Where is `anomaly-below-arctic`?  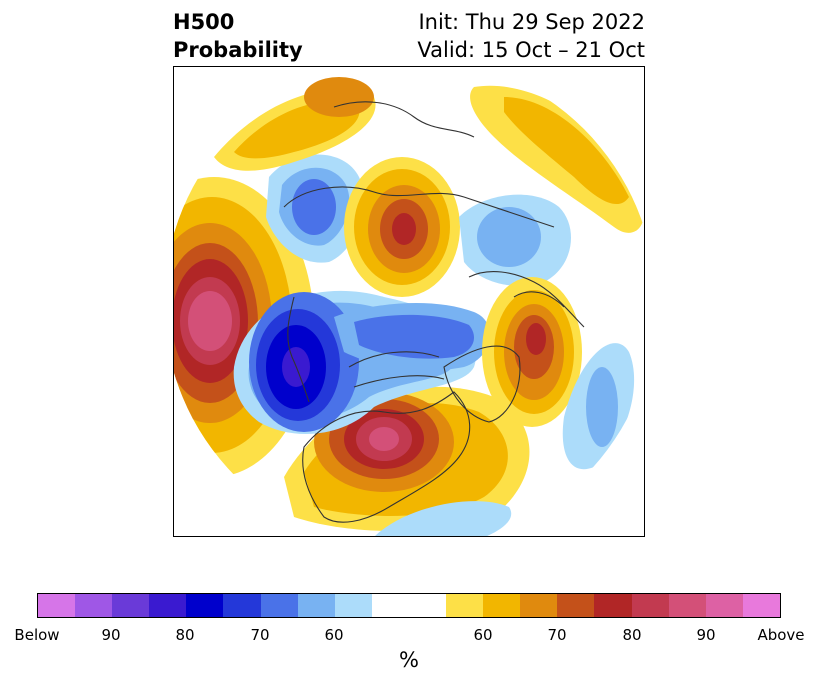
anomaly-below-arctic is located at coordinates (412, 336).